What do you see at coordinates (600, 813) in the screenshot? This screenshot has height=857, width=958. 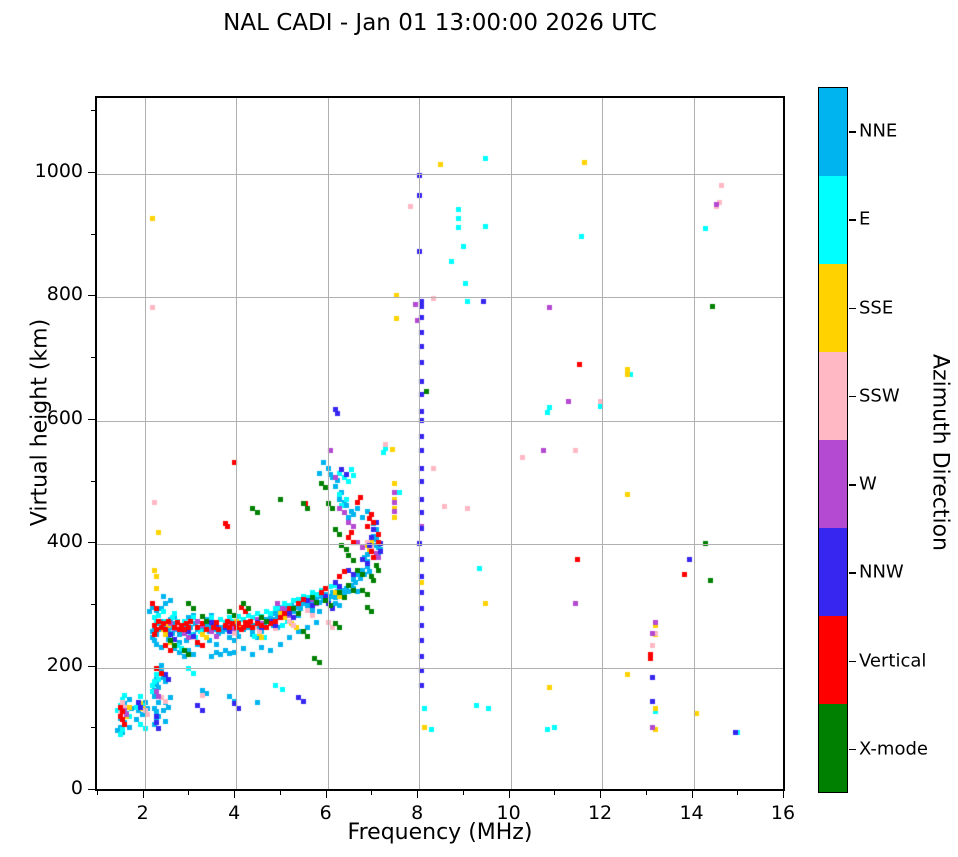 I see `x-axis-tick-label: 12` at bounding box center [600, 813].